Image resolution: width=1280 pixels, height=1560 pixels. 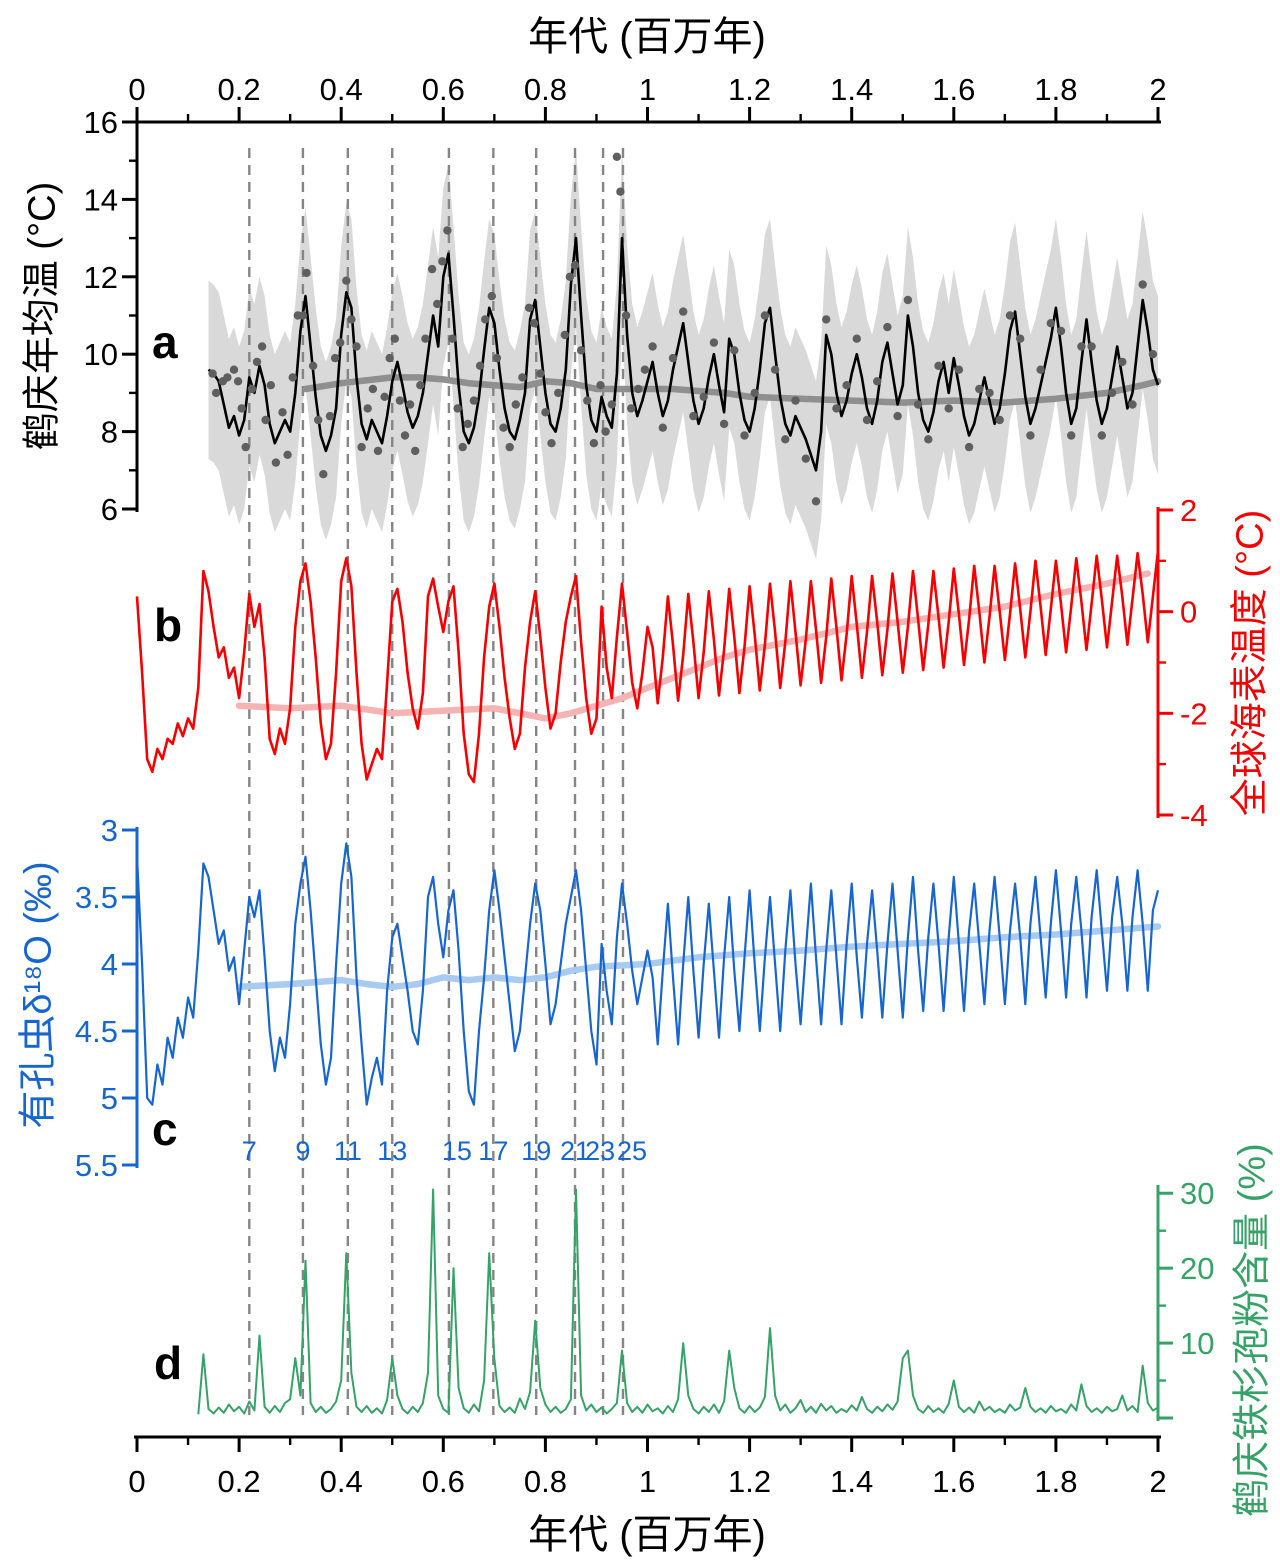 I want to click on bottom-x-axis-tick-label: 0.4, so click(x=341, y=1481).